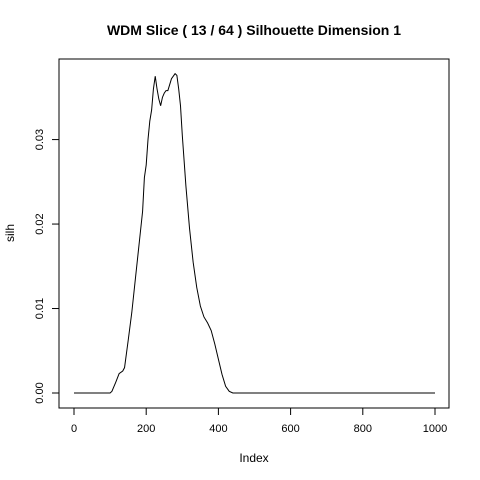 This screenshot has width=480, height=480. I want to click on x-tick-label: 400, so click(218, 429).